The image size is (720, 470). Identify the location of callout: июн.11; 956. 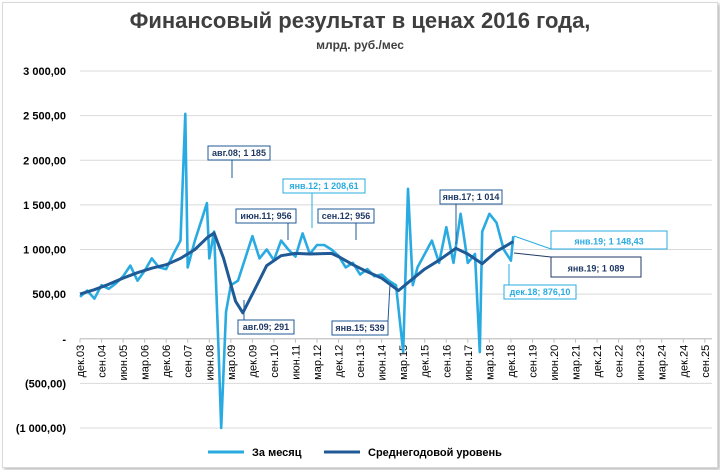
(266, 224).